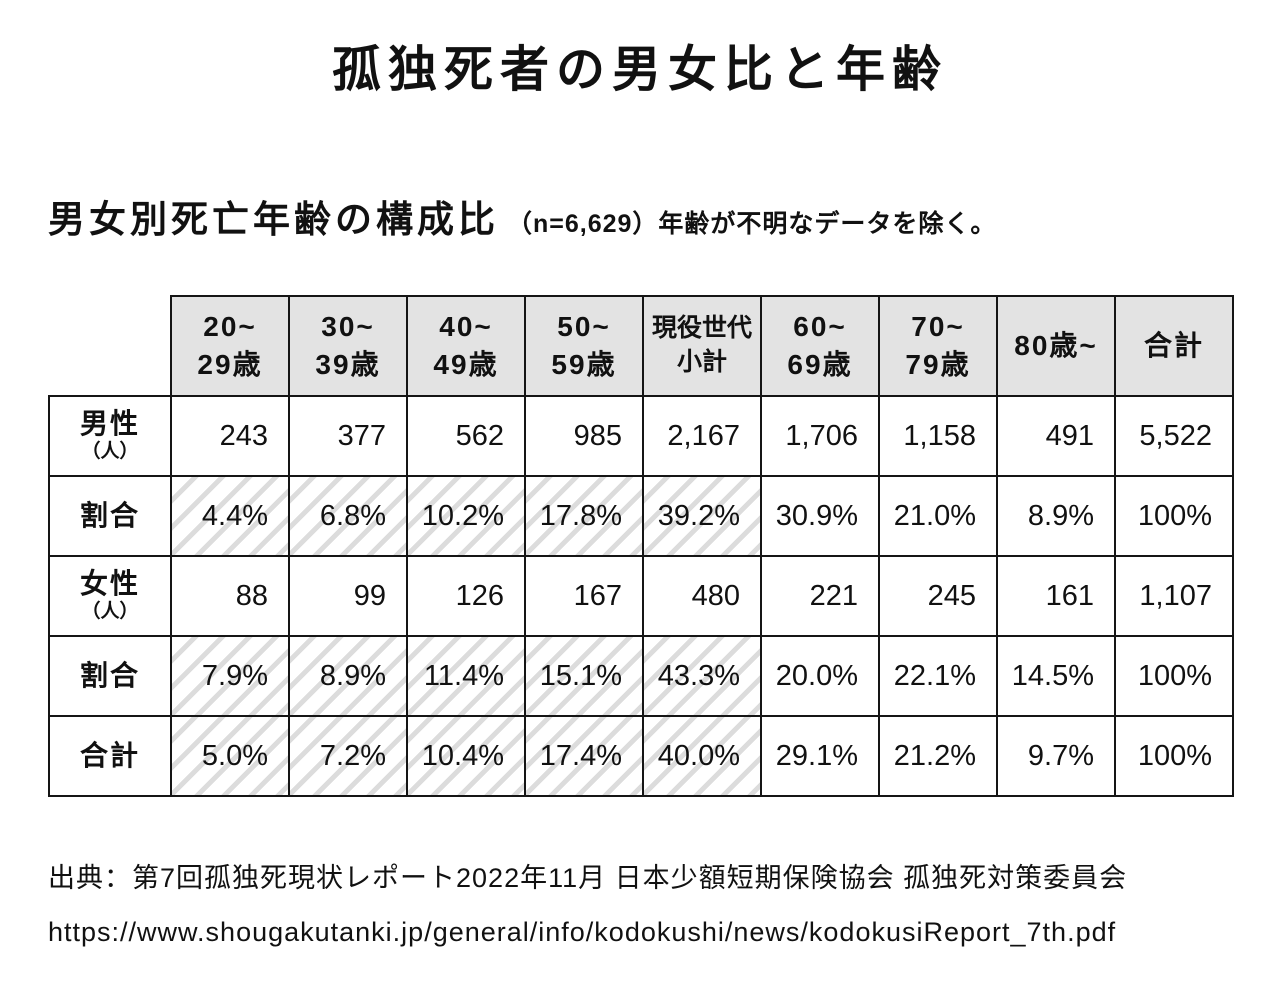 The image size is (1280, 993). I want to click on table-cell: 17.8%, so click(584, 516).